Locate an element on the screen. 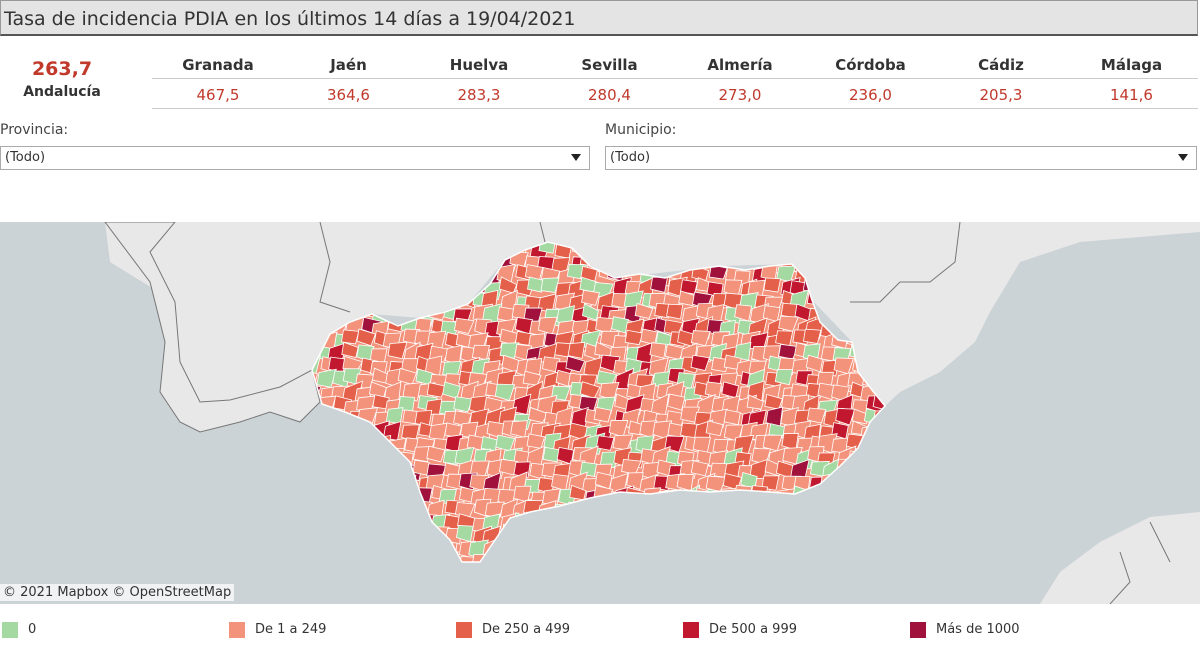 Image resolution: width=1200 pixels, height=645 pixels. legend-item: De 1 a 249 is located at coordinates (277, 630).